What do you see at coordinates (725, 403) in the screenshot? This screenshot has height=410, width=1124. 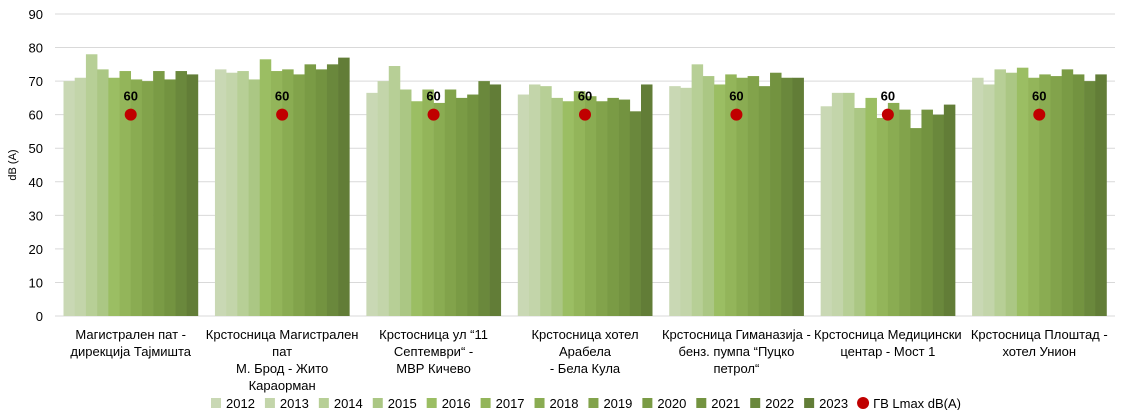 I see `legend-label: 2021` at bounding box center [725, 403].